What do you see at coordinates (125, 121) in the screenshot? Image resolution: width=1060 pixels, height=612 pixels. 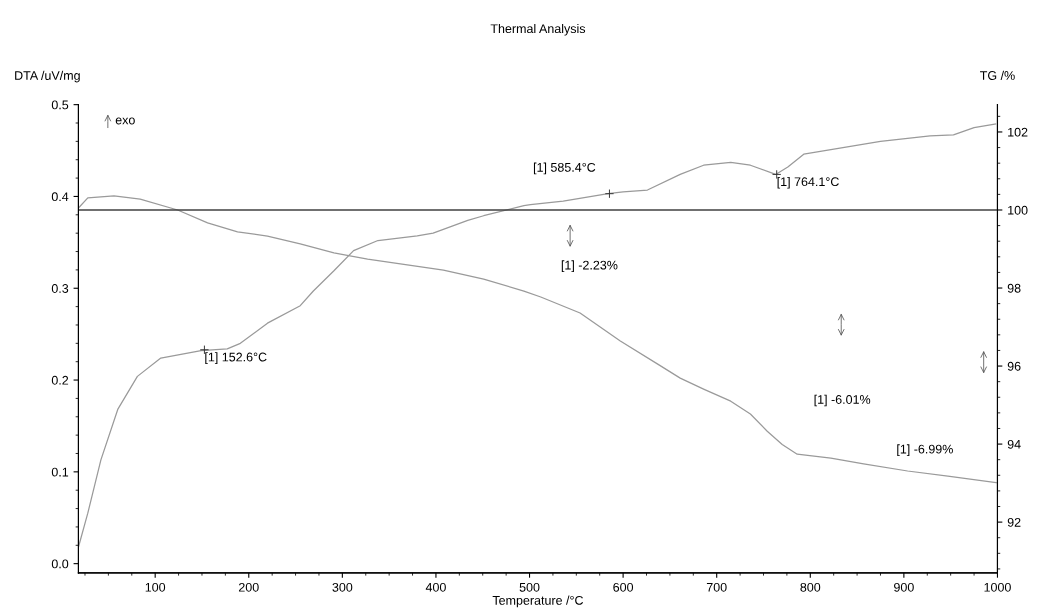 I see `annotation: exo` at bounding box center [125, 121].